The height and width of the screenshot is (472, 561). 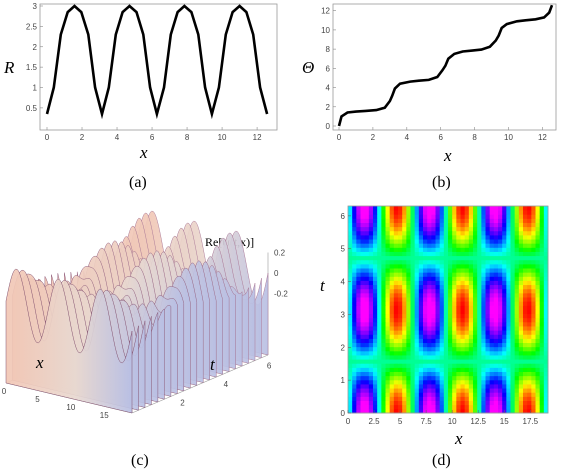 I want to click on panel-b-xtick-label: 8, so click(x=474, y=137).